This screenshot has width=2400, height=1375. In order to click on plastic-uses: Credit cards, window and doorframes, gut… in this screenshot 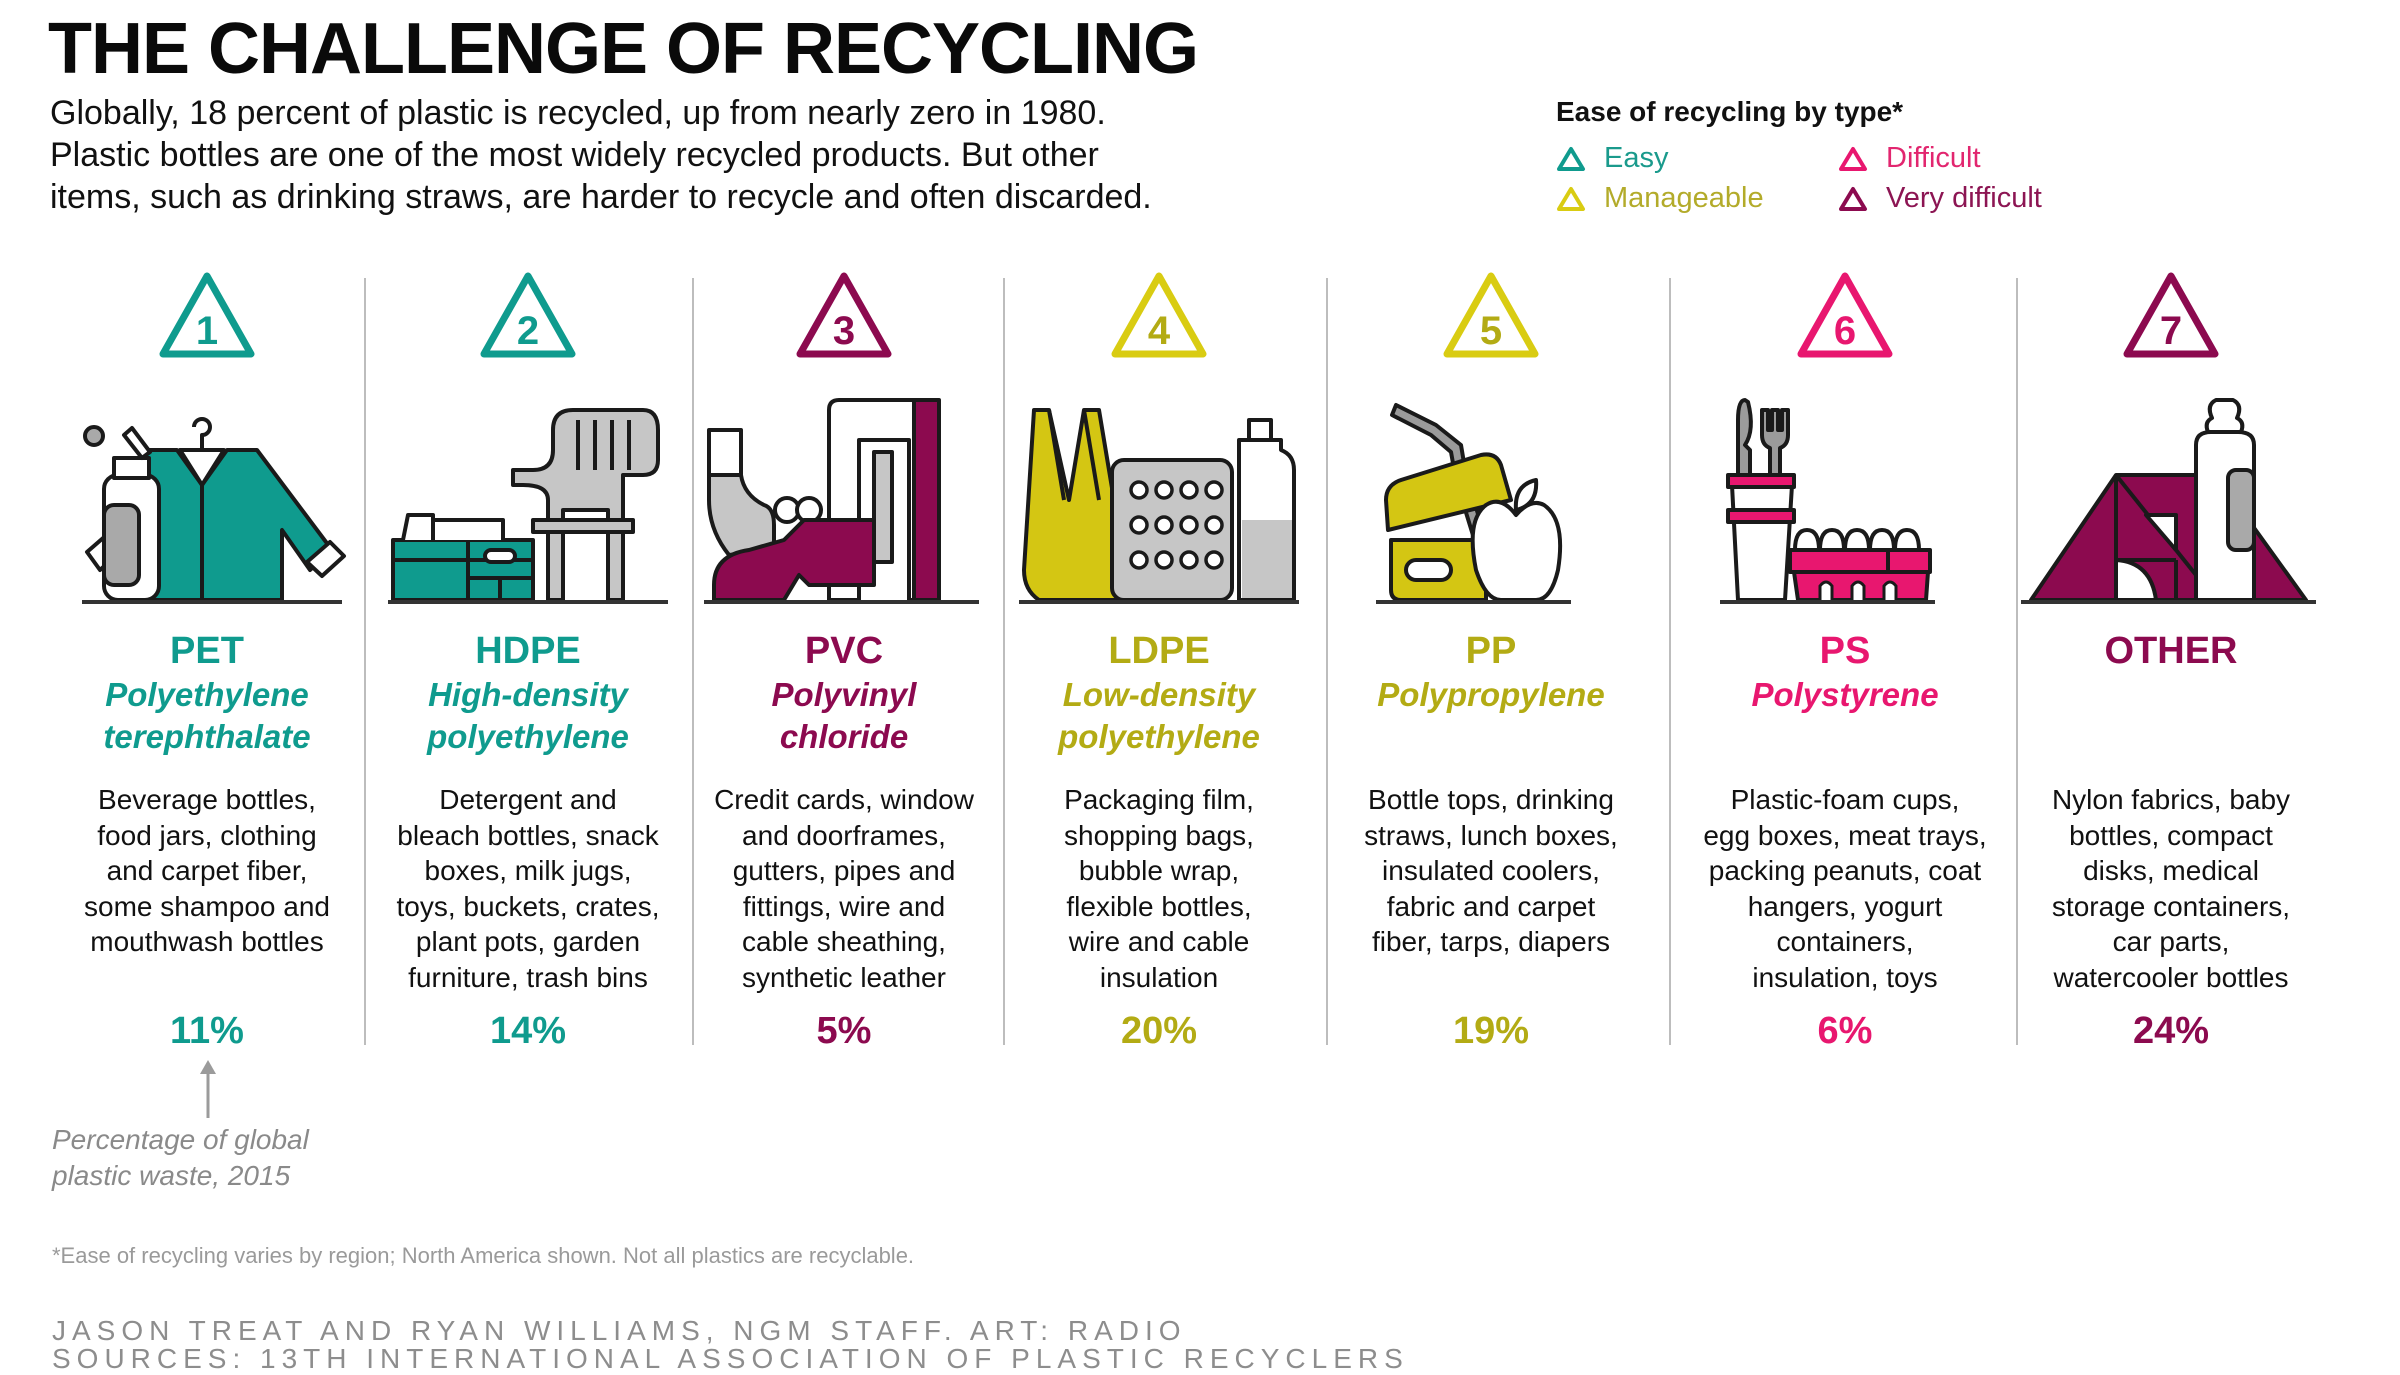, I will do `click(844, 888)`.